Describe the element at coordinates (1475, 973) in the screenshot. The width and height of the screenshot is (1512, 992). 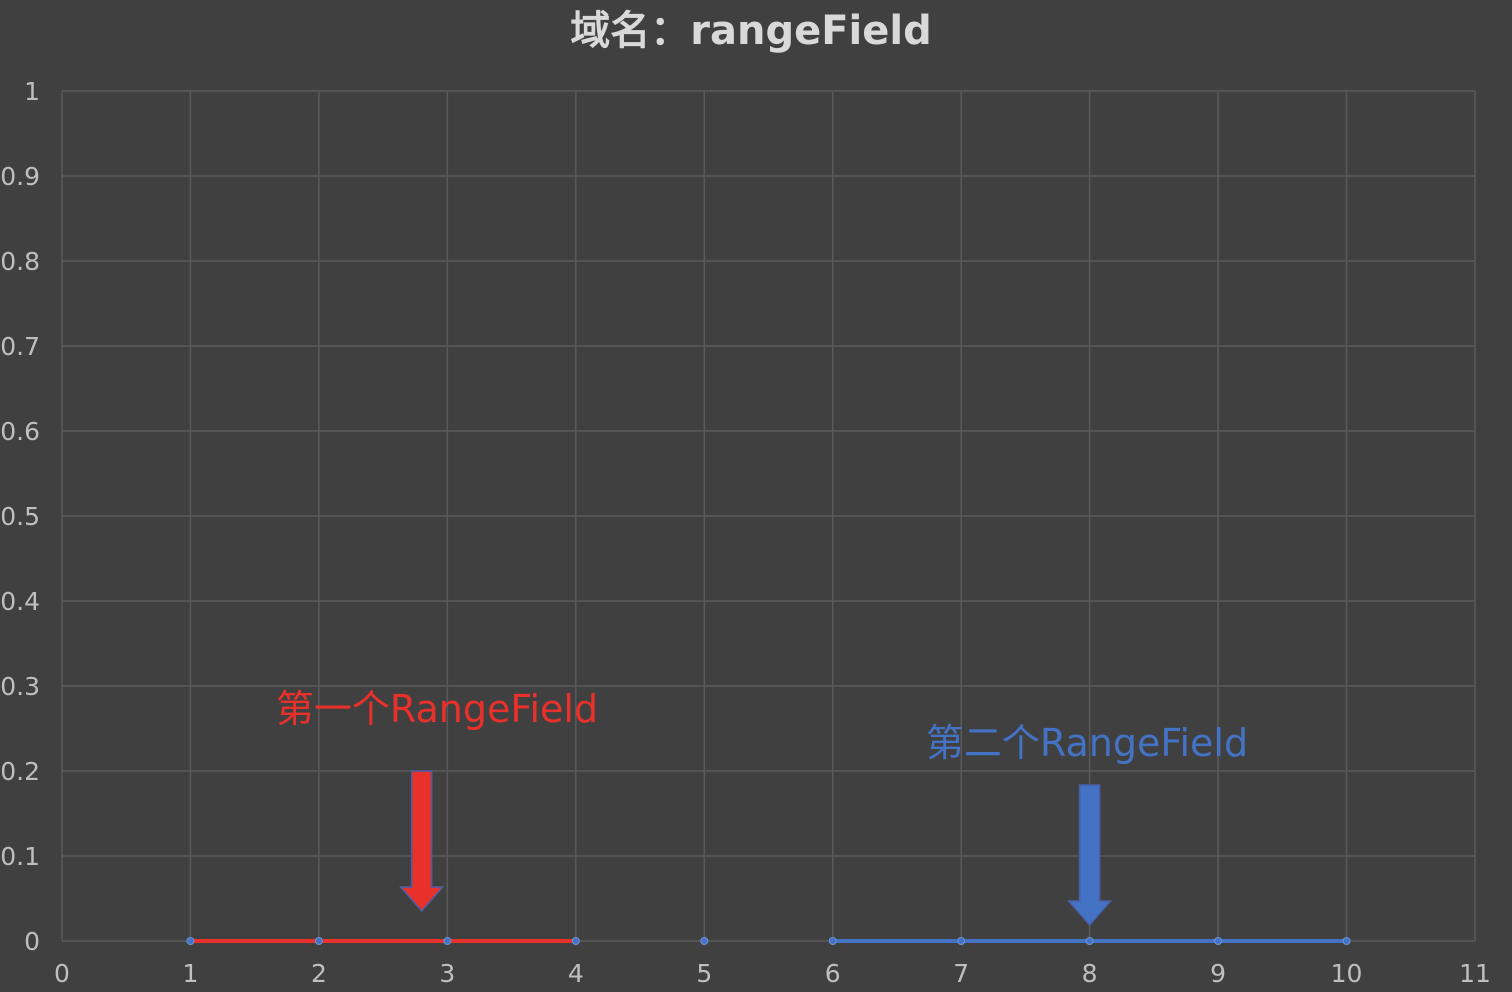
I see `x-tick-label: 11` at that location.